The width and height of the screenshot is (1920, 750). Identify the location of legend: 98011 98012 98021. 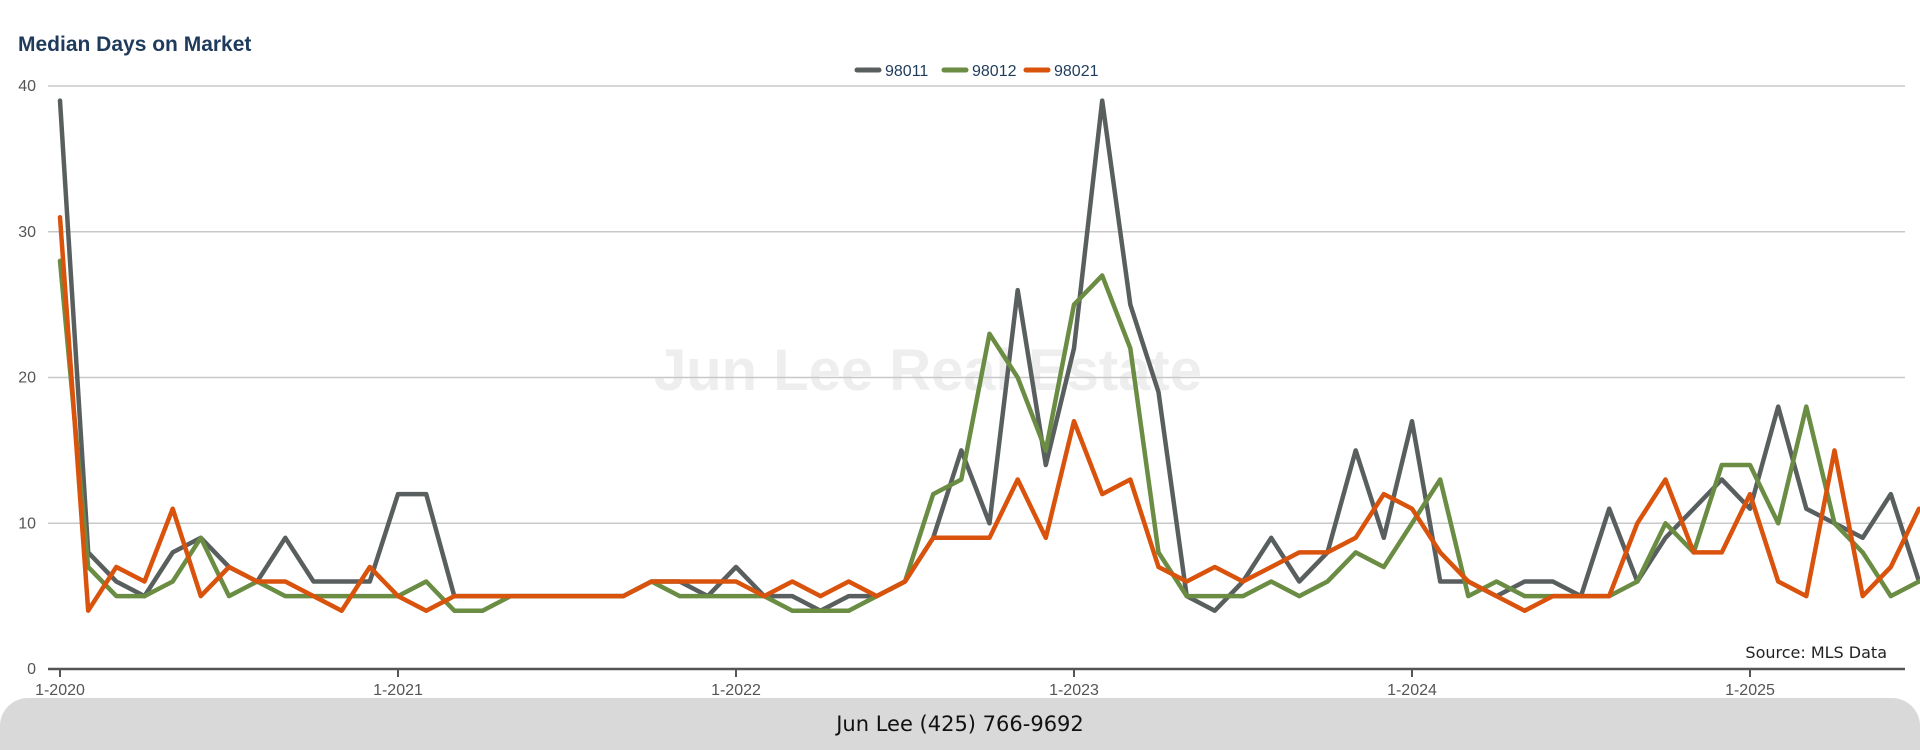
(976, 71).